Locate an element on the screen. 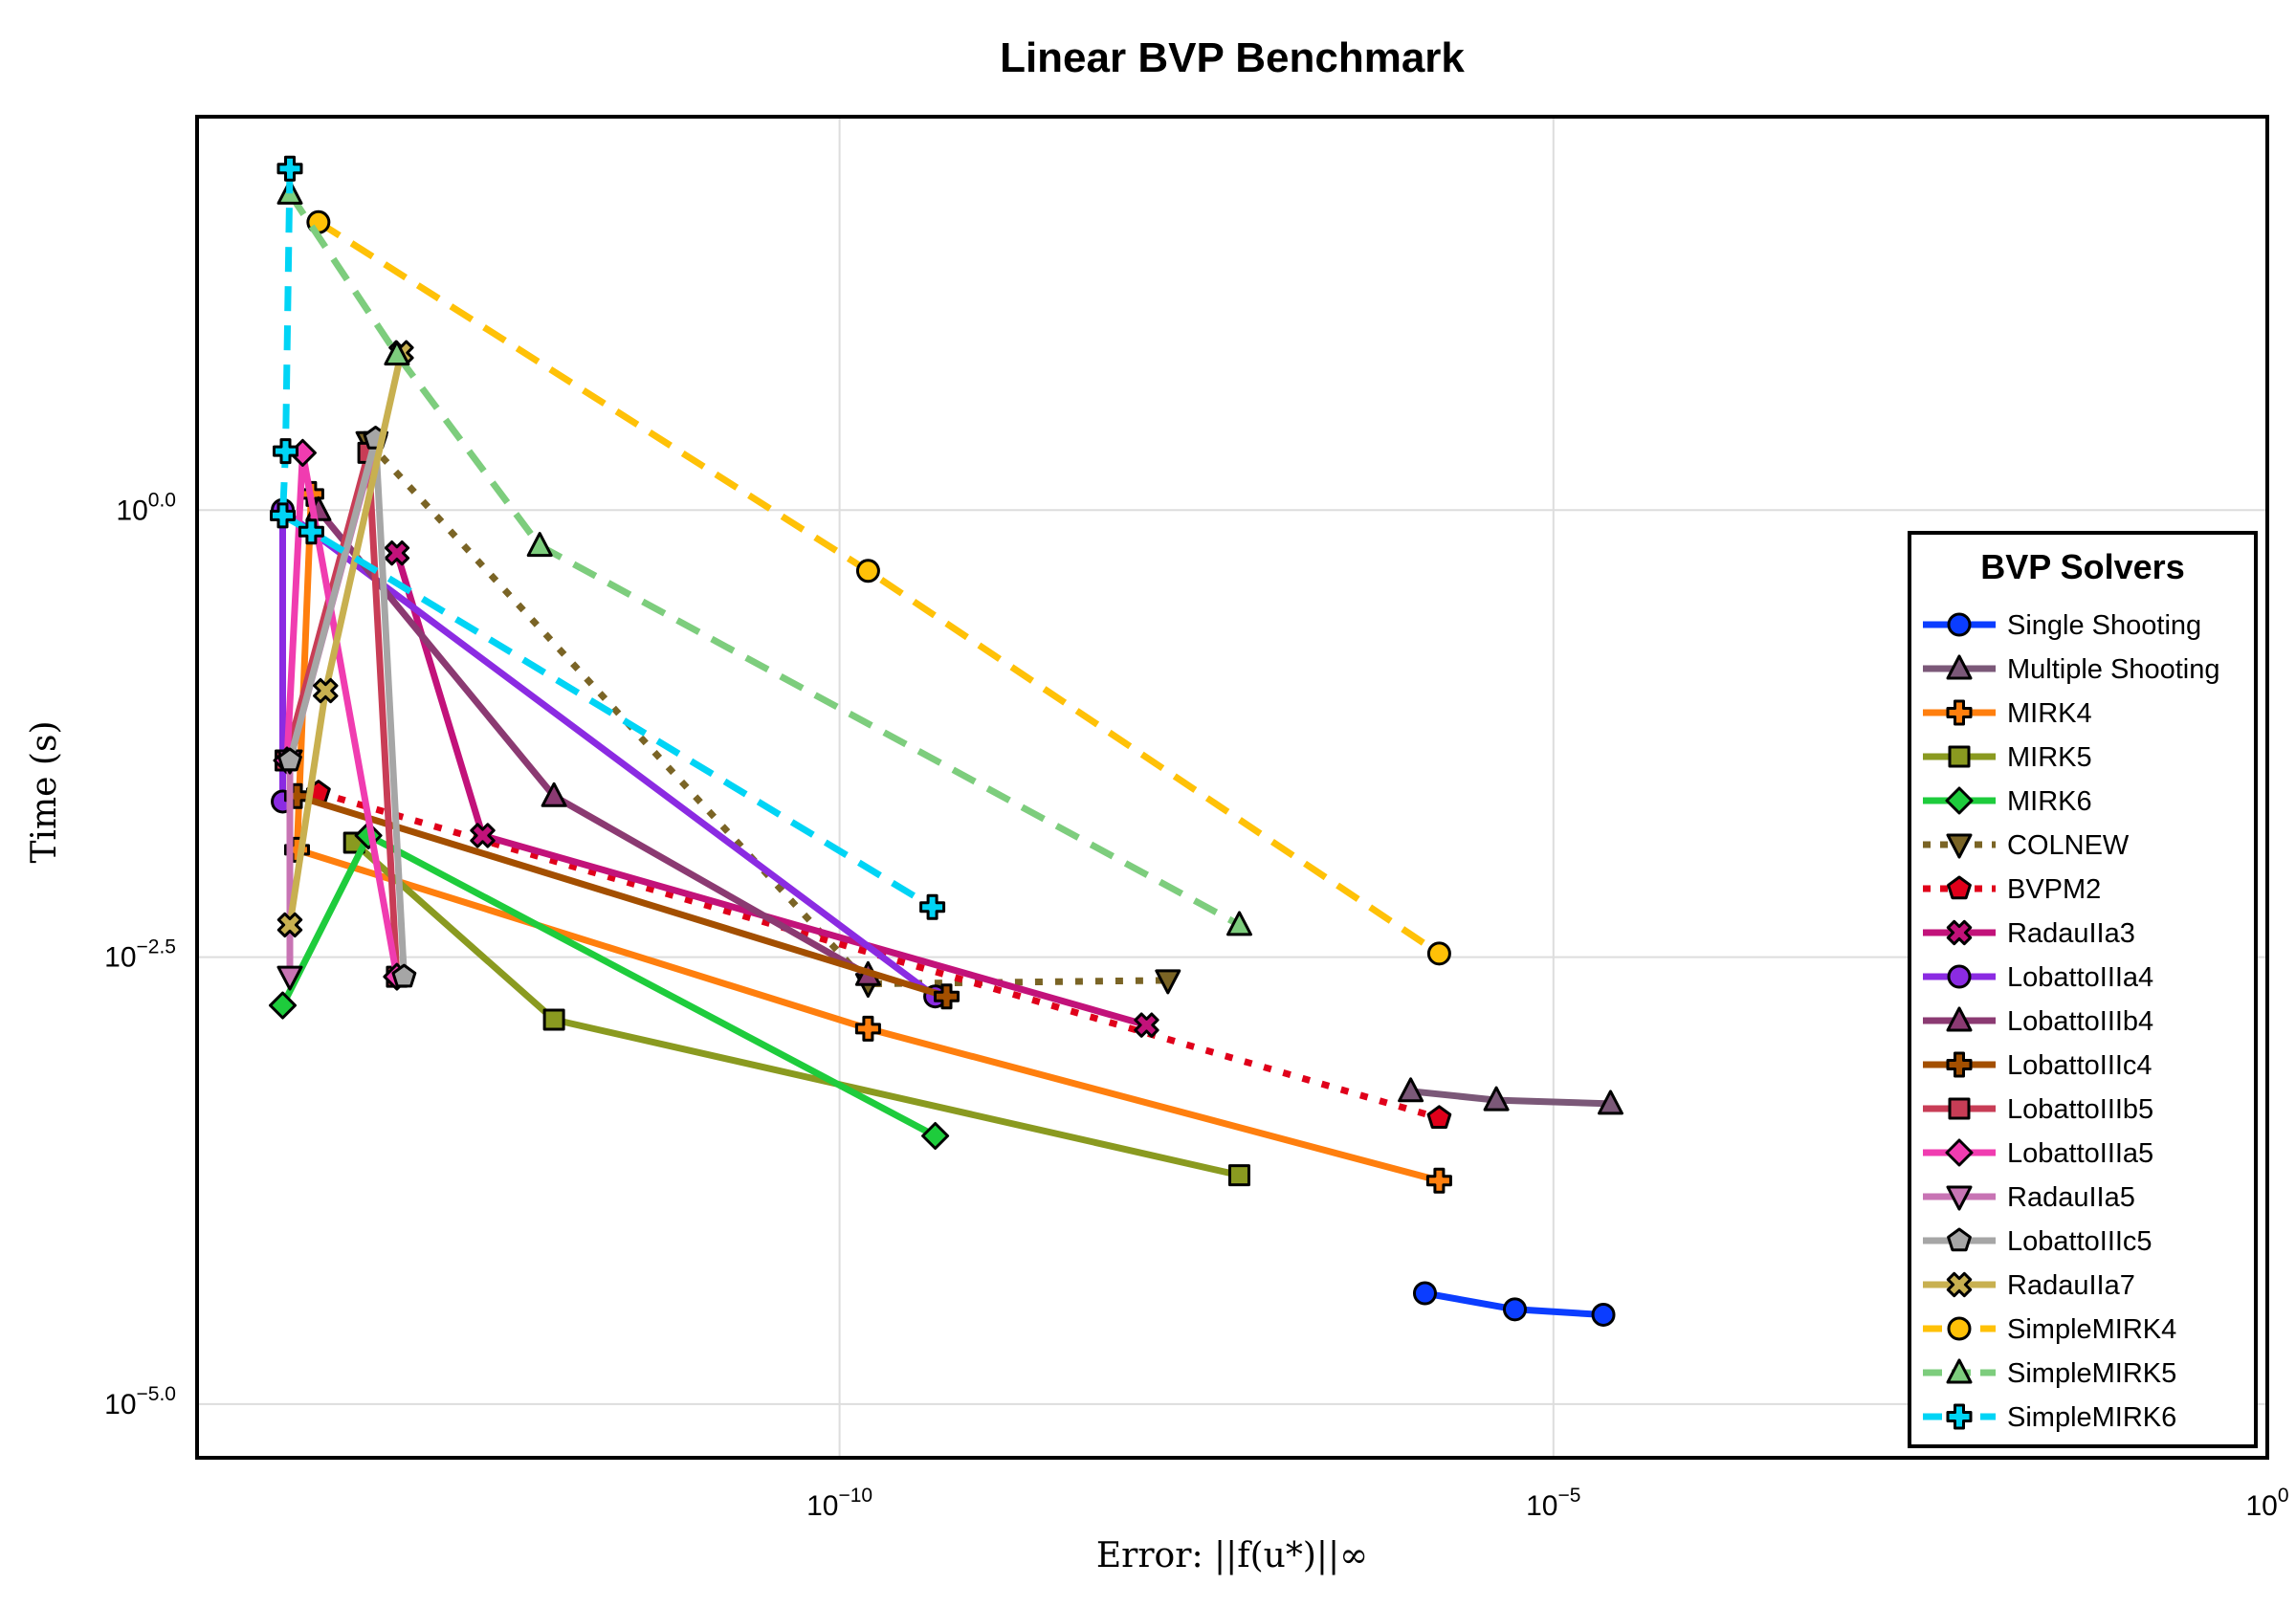 This screenshot has width=2296, height=1607. series-simplemirk6 is located at coordinates (608, 537).